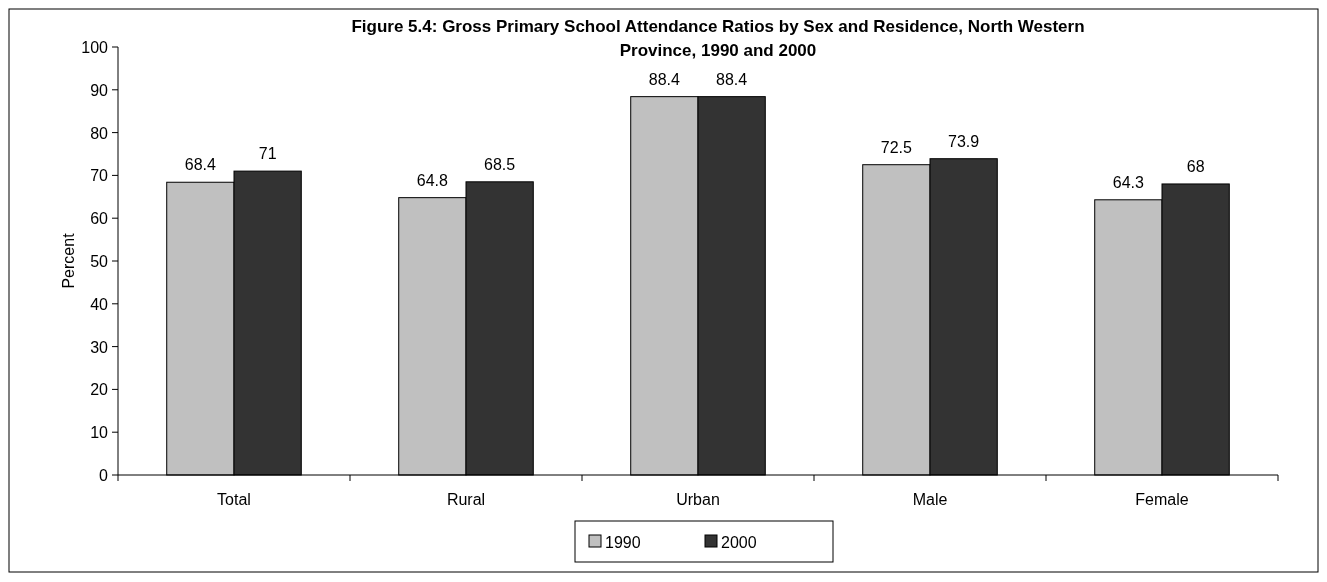 The height and width of the screenshot is (582, 1327). Describe the element at coordinates (104, 475) in the screenshot. I see `y-tick-label: 0` at that location.